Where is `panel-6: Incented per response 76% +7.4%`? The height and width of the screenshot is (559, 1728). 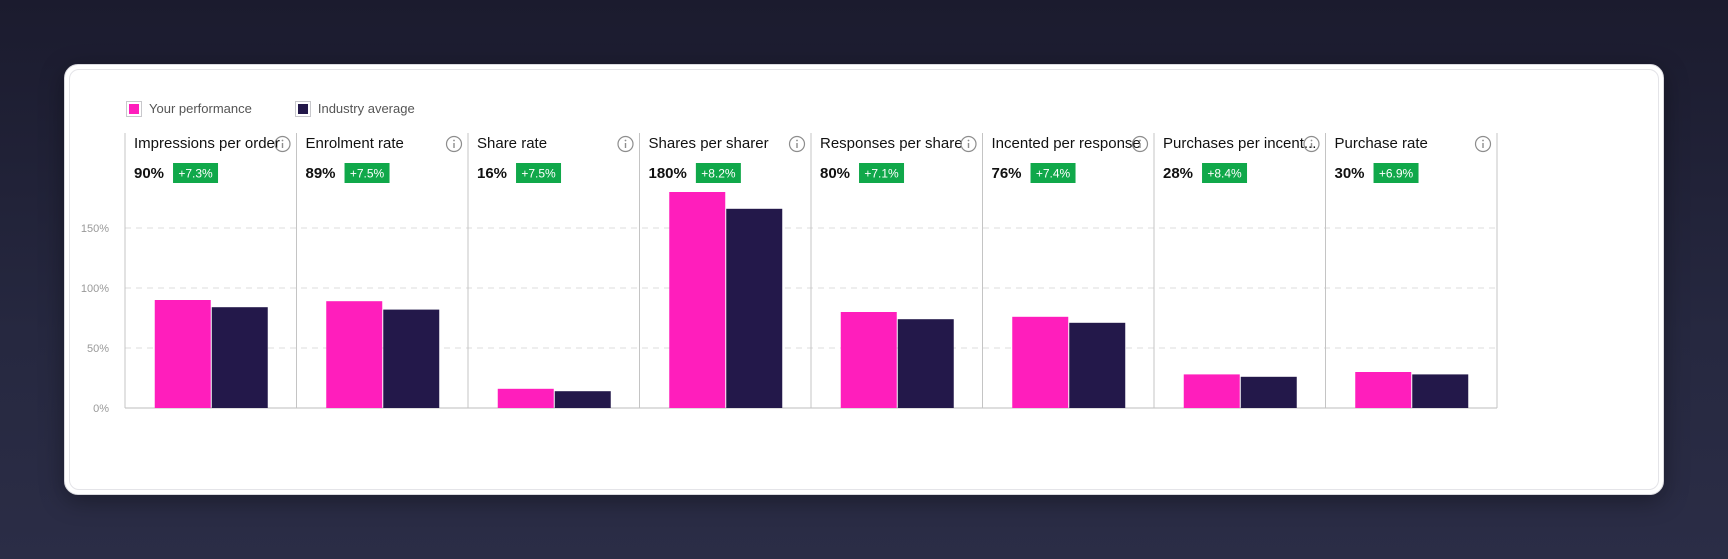
panel-6: Incented per response 76% +7.4% is located at coordinates (1065, 270).